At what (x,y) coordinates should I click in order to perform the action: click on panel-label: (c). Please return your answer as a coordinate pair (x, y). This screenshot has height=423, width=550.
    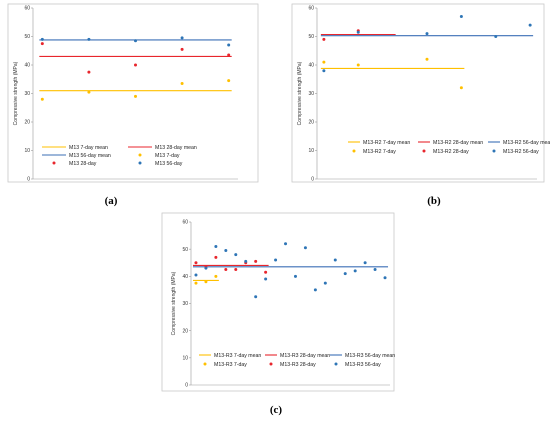
    Looking at the image, I should click on (276, 410).